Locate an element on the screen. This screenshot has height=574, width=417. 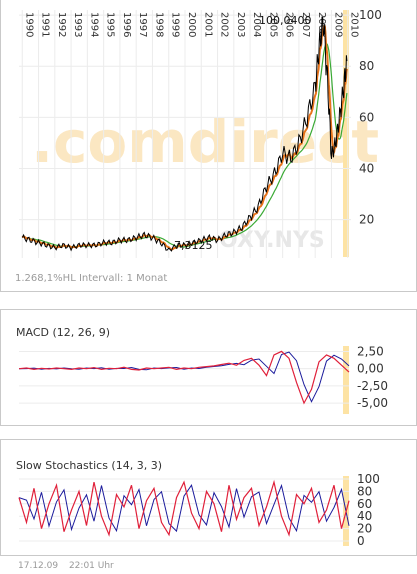
macd-chart: MACD (12, 26, 9) 2,50 0,00 -2,50 -5,00 is located at coordinates (202, 370).